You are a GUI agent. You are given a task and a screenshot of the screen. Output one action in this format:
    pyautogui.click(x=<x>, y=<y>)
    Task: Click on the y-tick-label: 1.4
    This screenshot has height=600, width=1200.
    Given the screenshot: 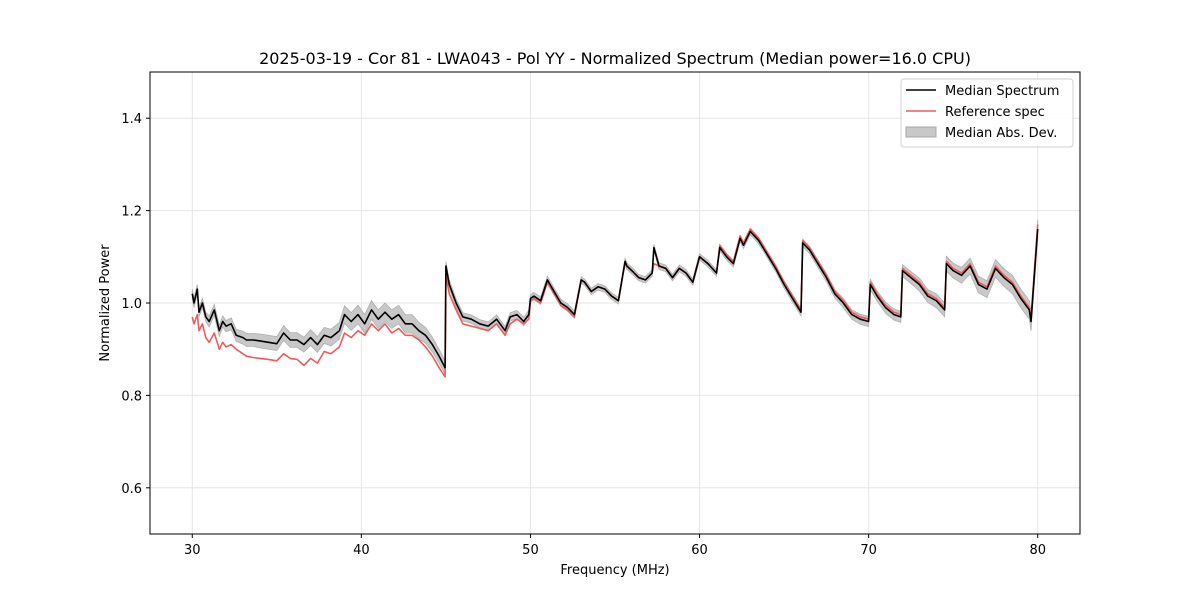 What is the action you would take?
    pyautogui.click(x=131, y=119)
    